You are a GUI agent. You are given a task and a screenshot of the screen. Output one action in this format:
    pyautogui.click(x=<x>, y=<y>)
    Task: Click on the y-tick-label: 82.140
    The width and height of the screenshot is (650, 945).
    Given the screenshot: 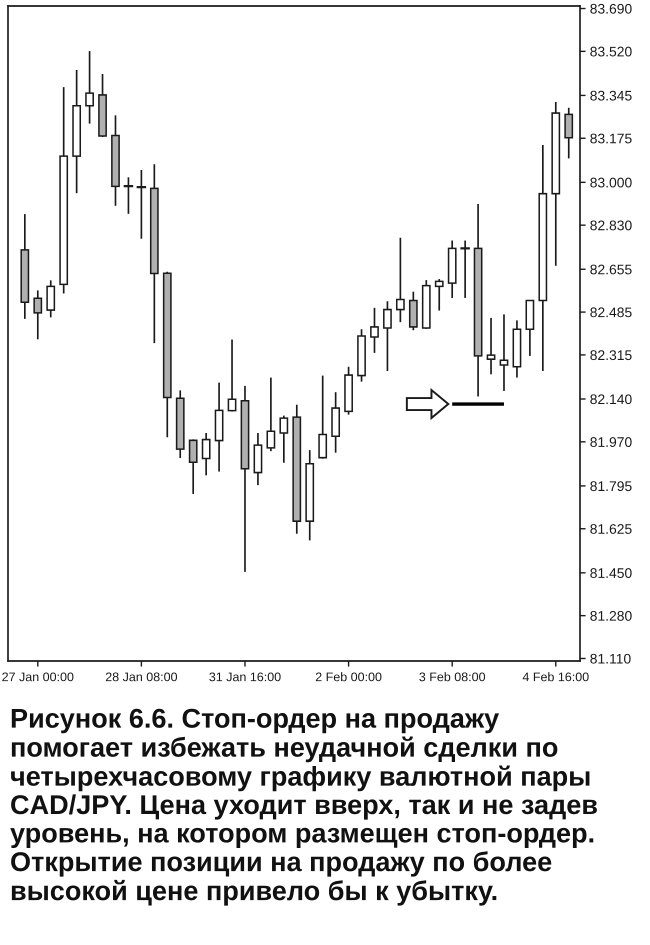 What is the action you would take?
    pyautogui.click(x=611, y=399)
    